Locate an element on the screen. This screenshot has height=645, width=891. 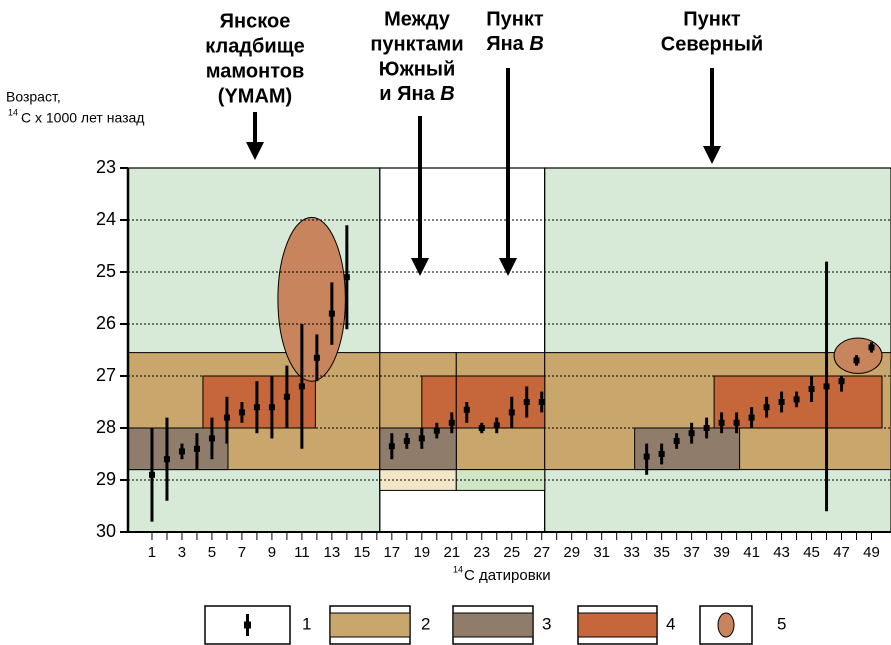
legend-label: 2 is located at coordinates (425, 623).